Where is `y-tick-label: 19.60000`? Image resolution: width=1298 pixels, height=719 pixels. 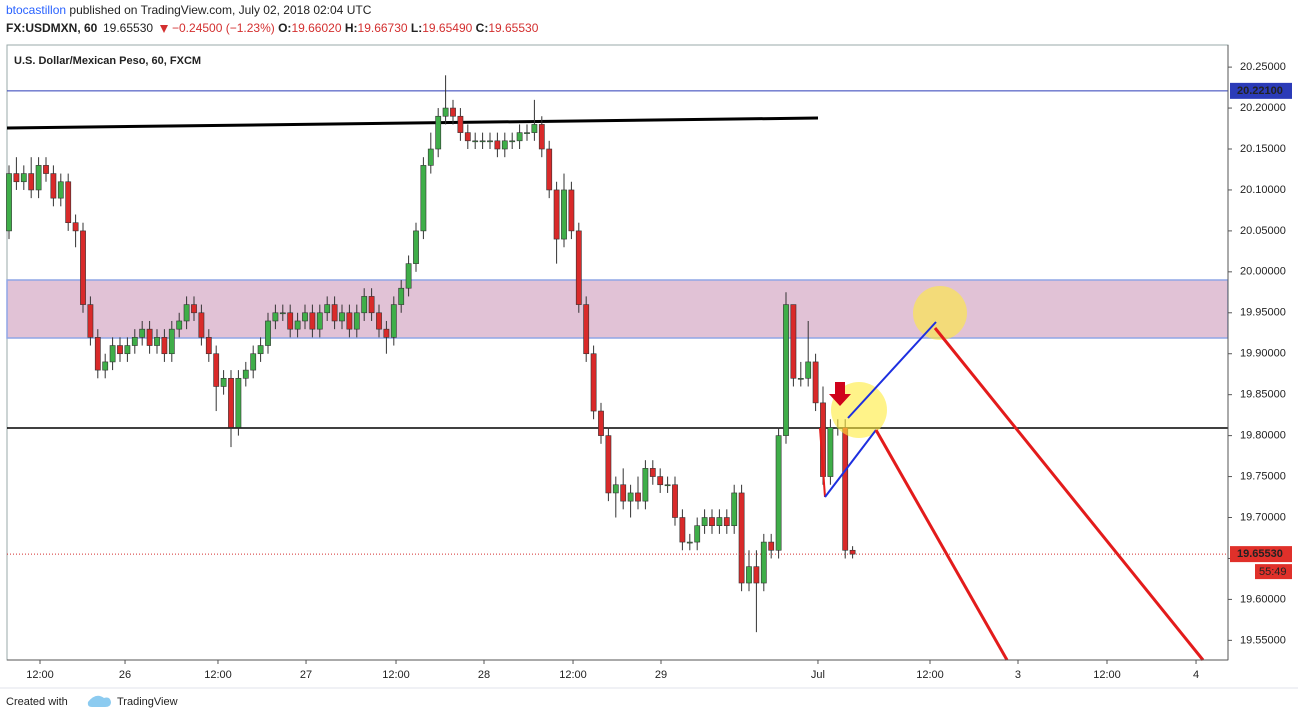
y-tick-label: 19.60000 is located at coordinates (1263, 599).